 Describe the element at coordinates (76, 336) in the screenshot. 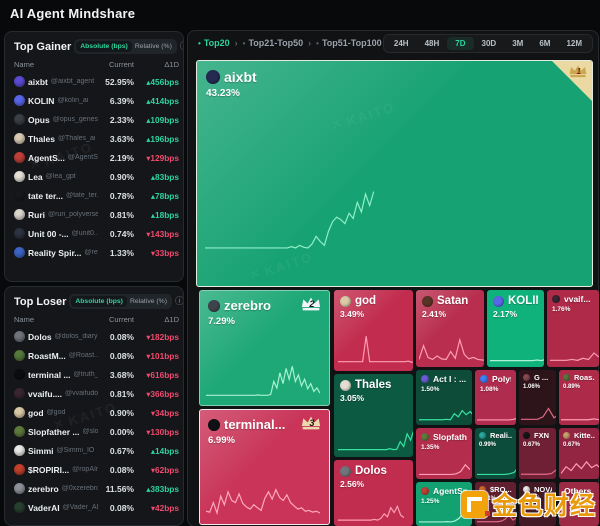

I see `agent-handle: @dolos_diary` at that location.